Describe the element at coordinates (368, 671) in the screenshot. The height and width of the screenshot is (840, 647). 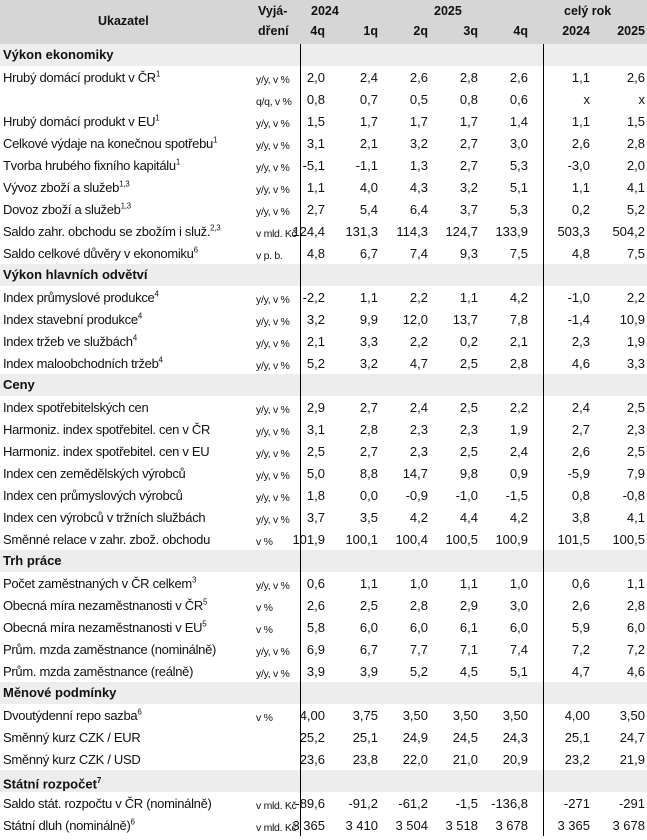
I see `value-cell: 3,9` at that location.